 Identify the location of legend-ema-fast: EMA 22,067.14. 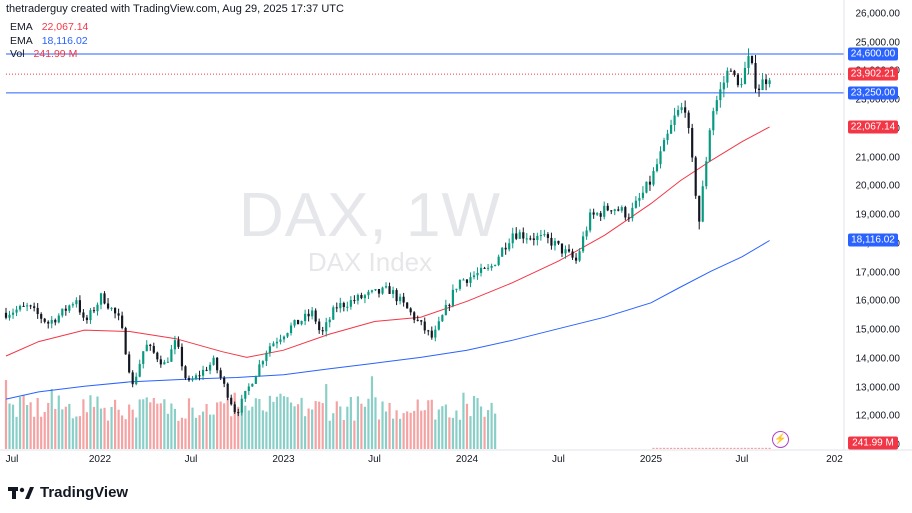
(52, 28).